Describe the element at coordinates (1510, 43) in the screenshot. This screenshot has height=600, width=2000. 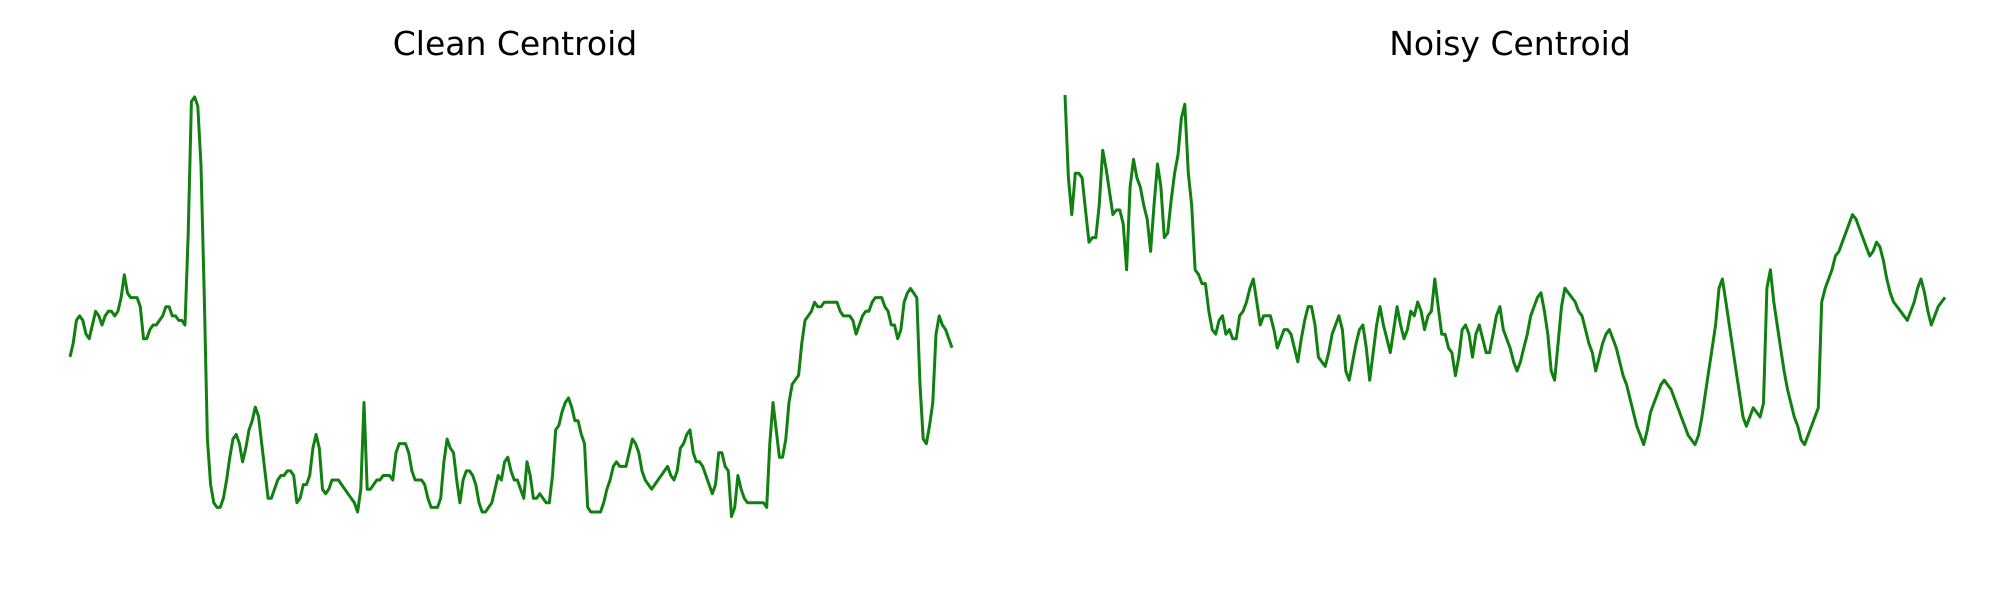
I see `noisy-centroid-title: Noisy Centroid` at that location.